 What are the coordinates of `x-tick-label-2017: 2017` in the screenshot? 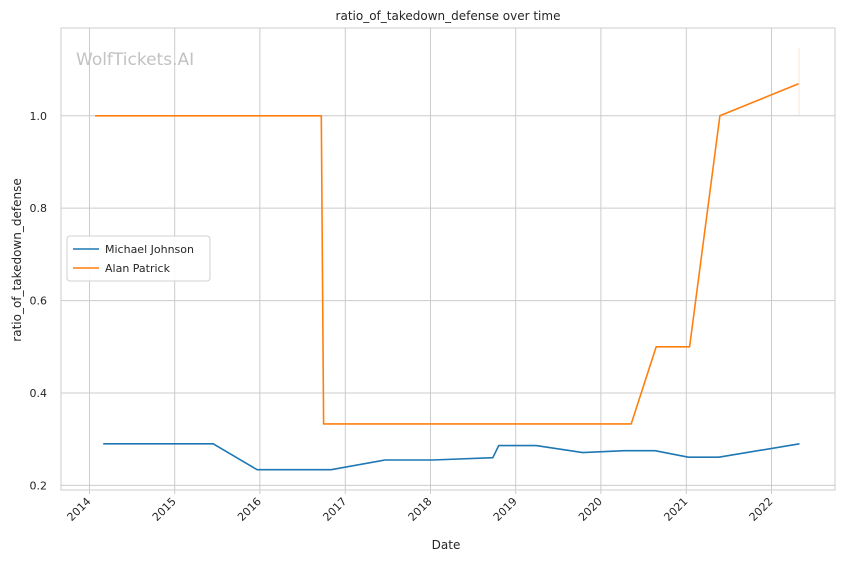 It's located at (334, 509).